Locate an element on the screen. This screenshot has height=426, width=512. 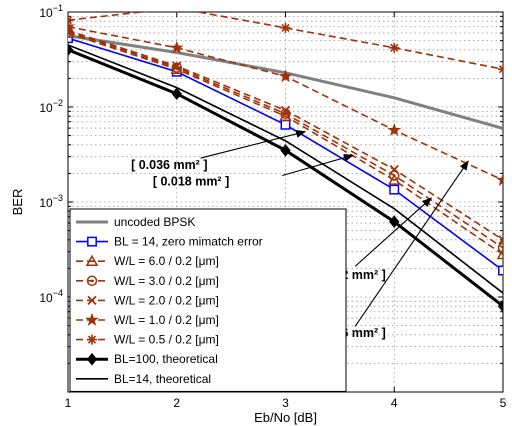
x-tick-label: 1 is located at coordinates (68, 403).